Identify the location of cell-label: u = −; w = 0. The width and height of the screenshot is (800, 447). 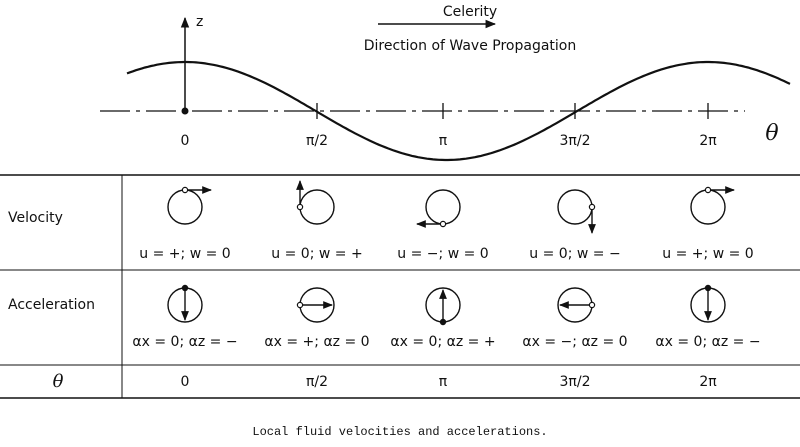
(442, 254).